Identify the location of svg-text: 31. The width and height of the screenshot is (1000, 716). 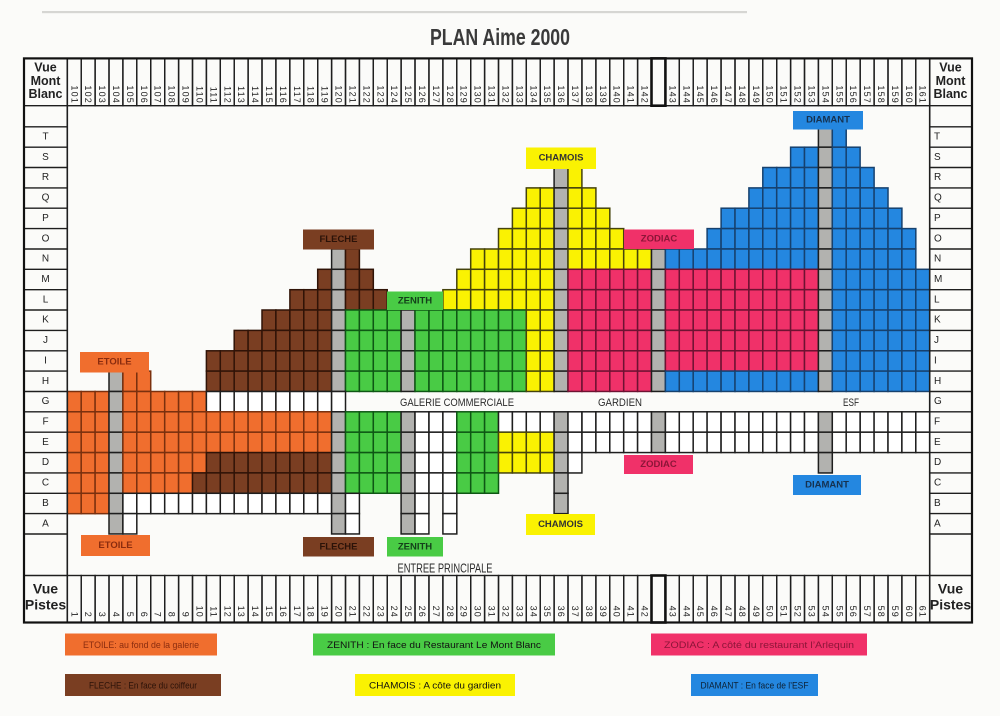
(492, 612).